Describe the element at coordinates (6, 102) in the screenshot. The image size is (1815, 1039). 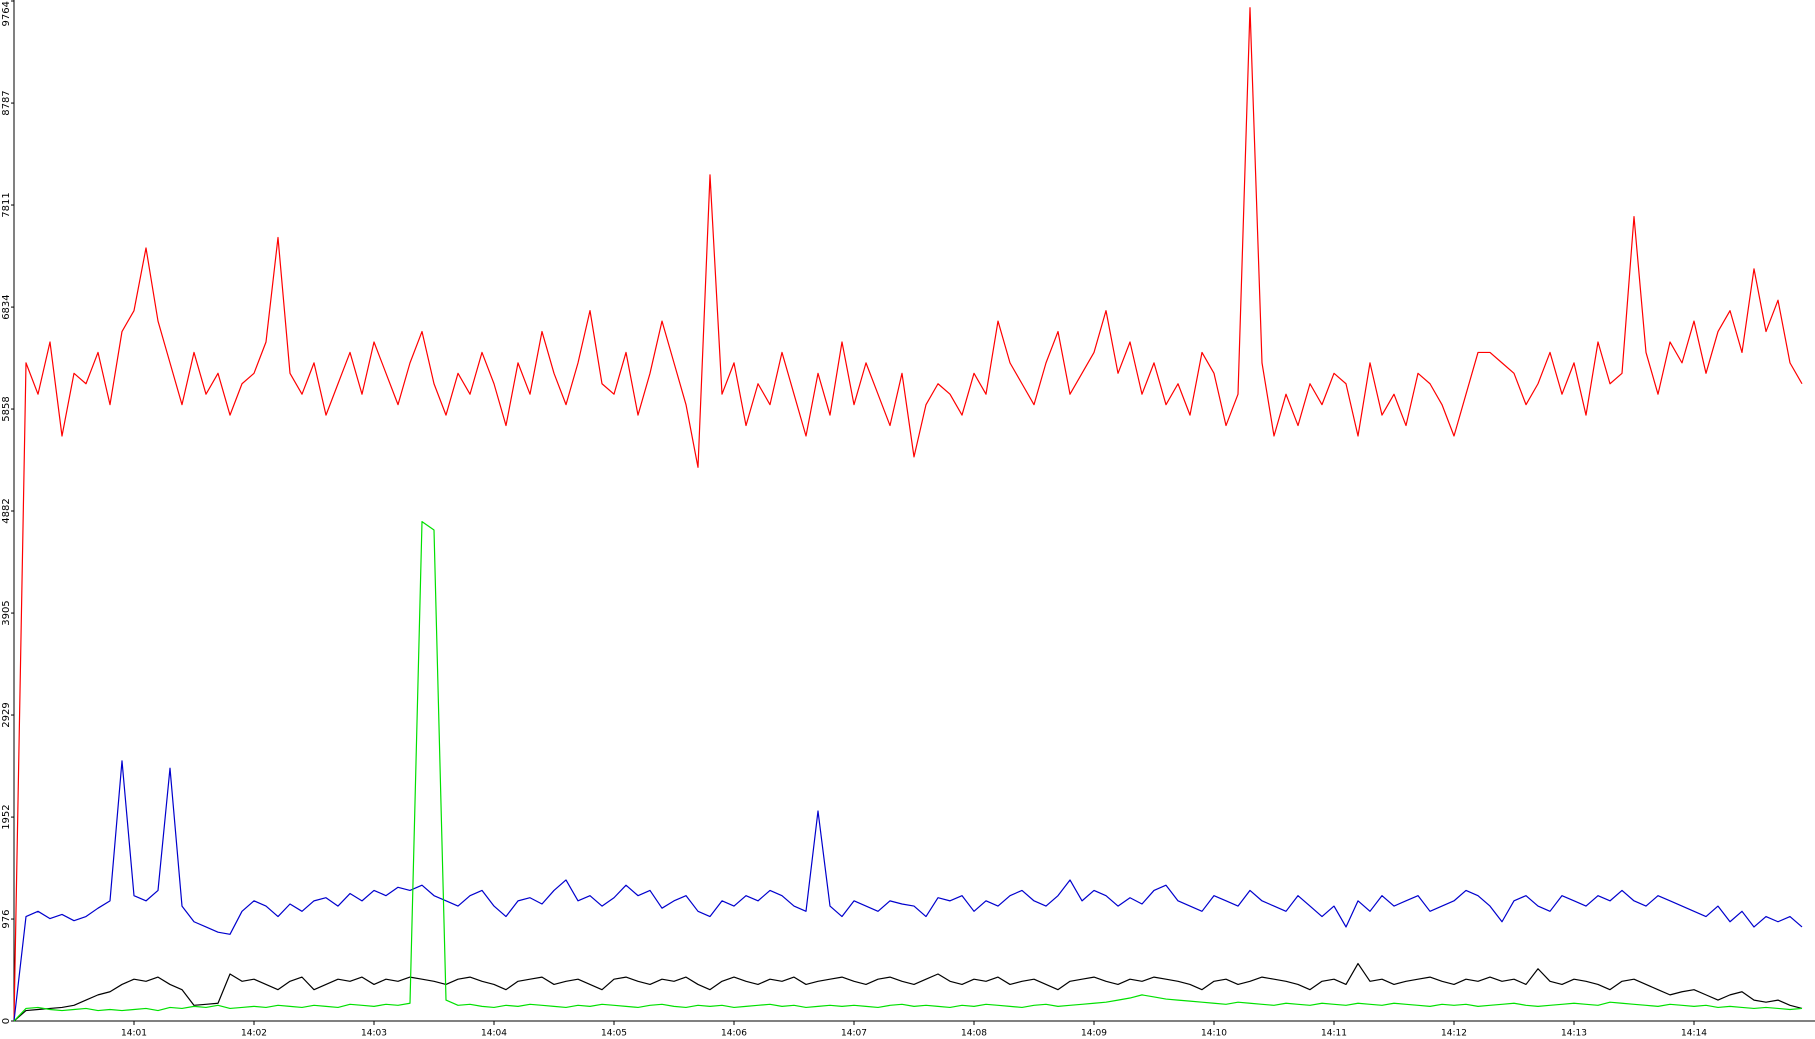
I see `y-tick-label: 8787` at that location.